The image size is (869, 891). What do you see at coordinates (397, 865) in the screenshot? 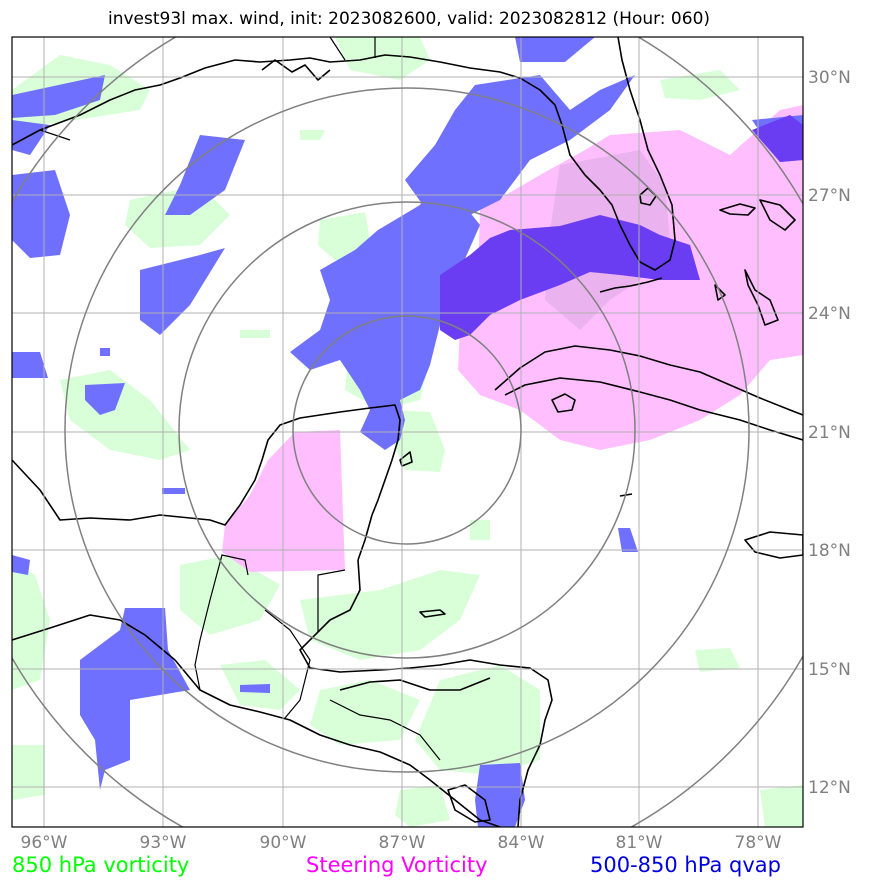
I see `legend-magenta: Steering Vorticity` at bounding box center [397, 865].